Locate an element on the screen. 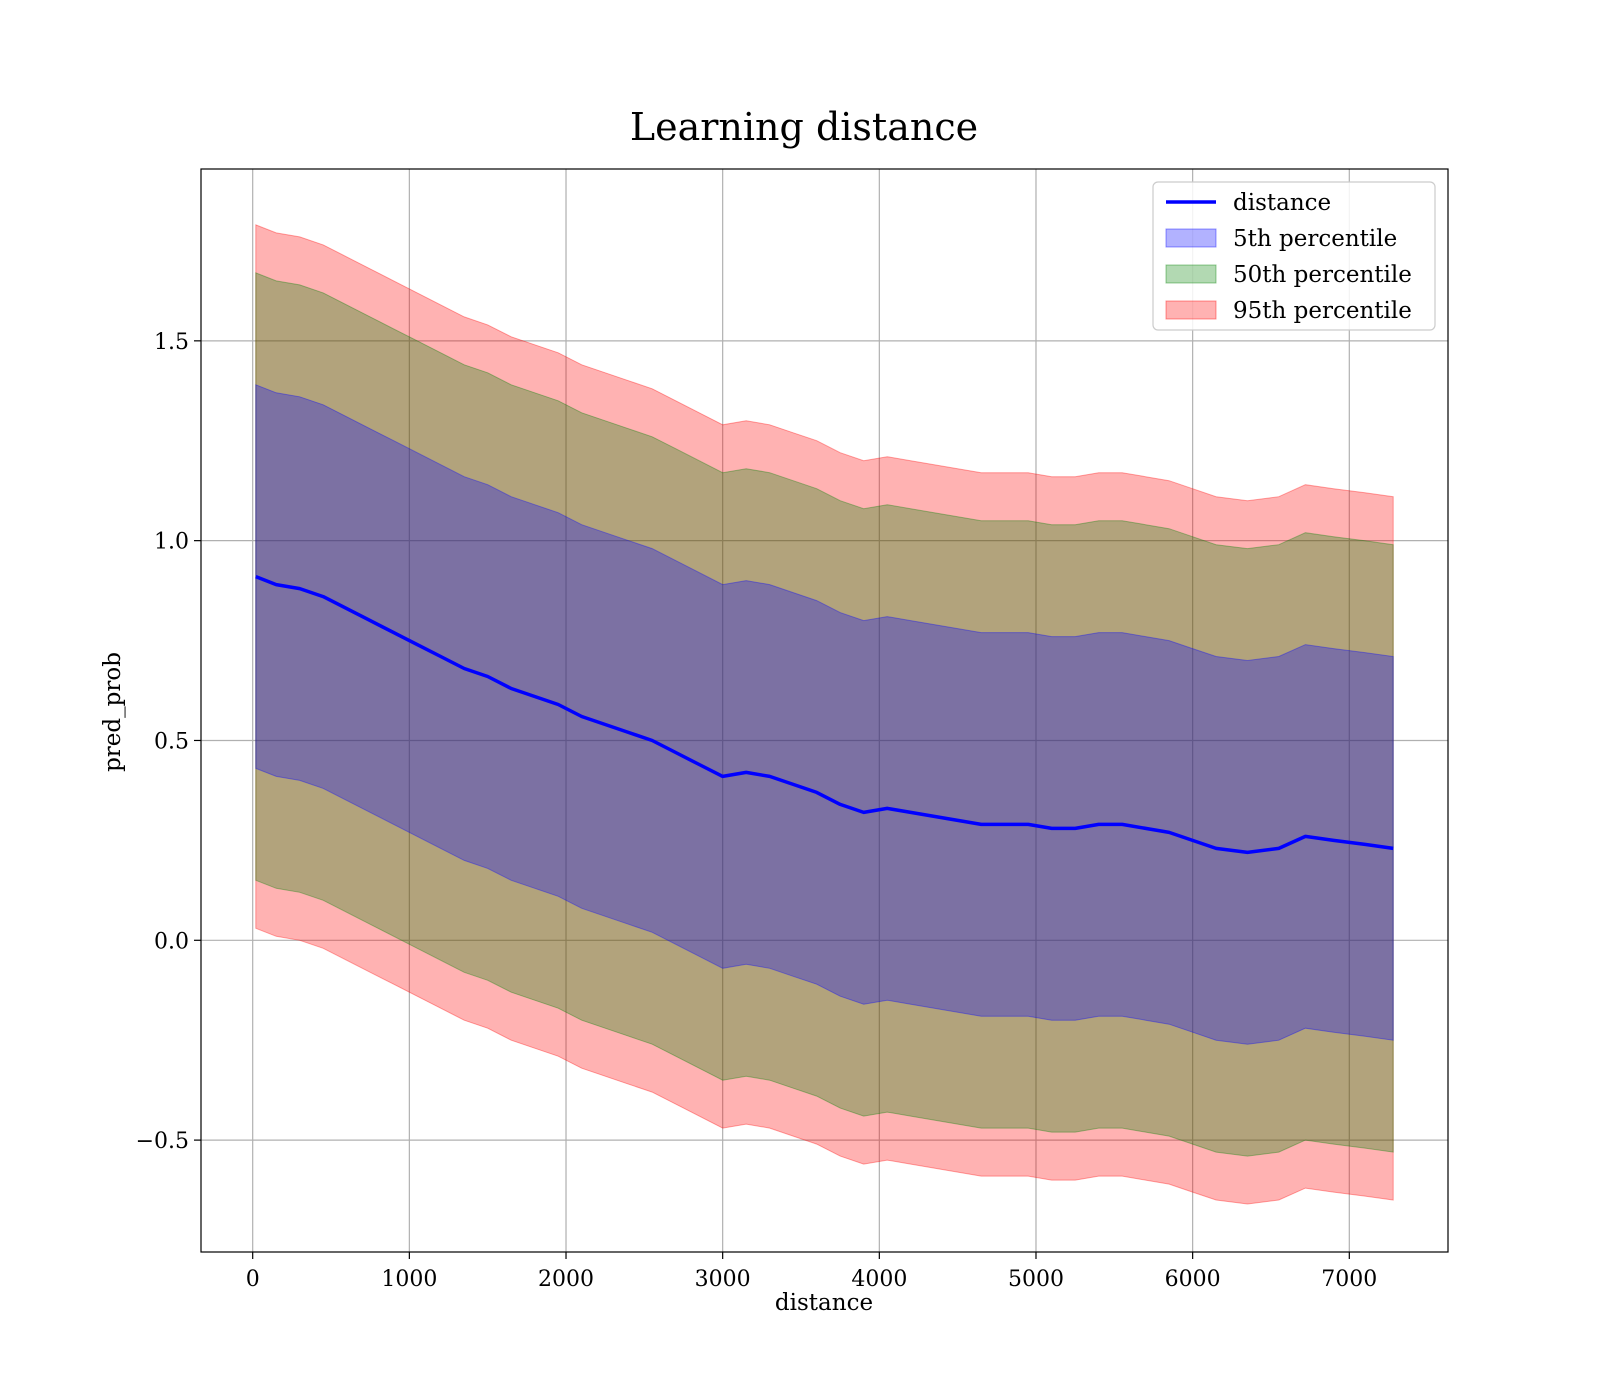 This screenshot has height=1400, width=1600. x-axis-label: distance is located at coordinates (824, 1303).